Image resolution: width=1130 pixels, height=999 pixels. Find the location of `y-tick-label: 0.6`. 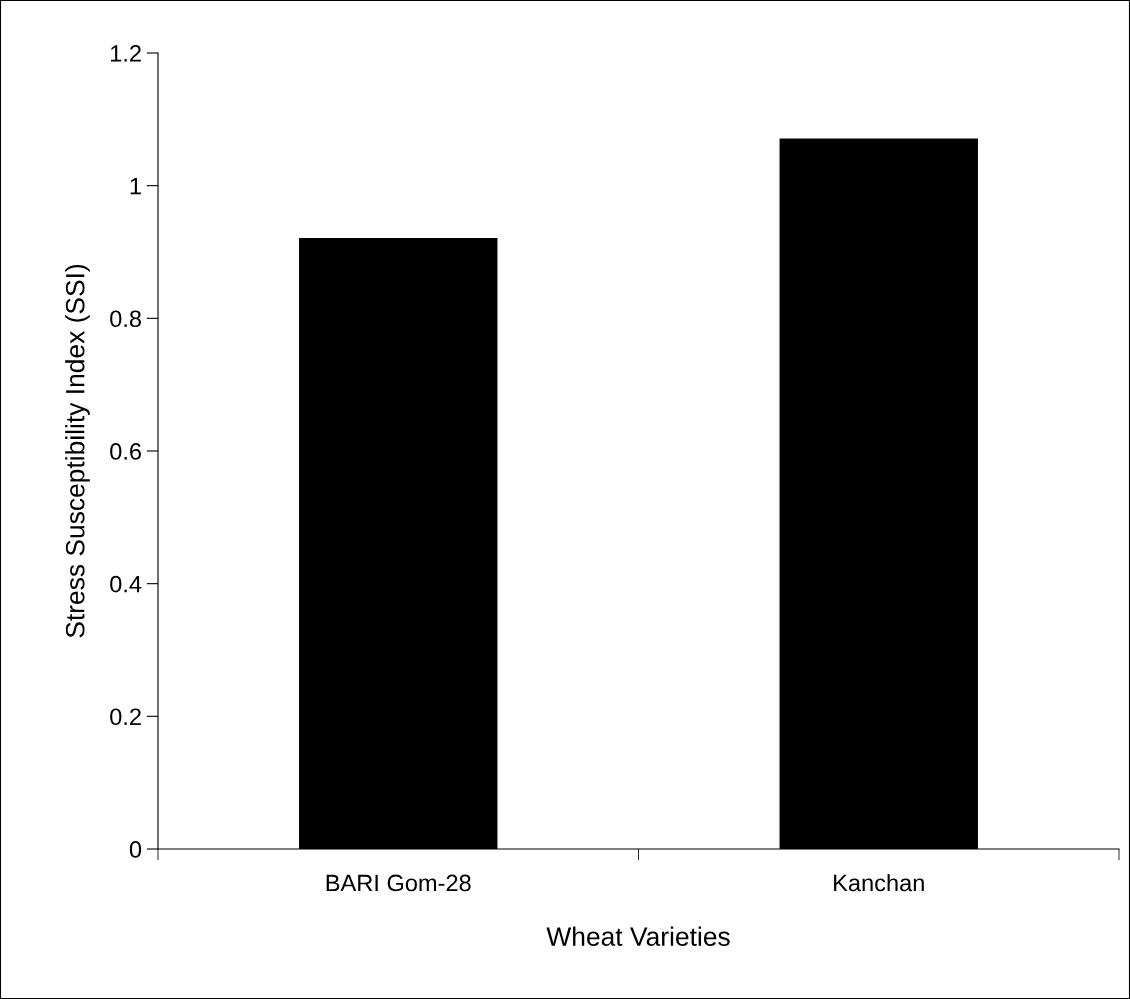

y-tick-label: 0.6 is located at coordinates (125, 451).